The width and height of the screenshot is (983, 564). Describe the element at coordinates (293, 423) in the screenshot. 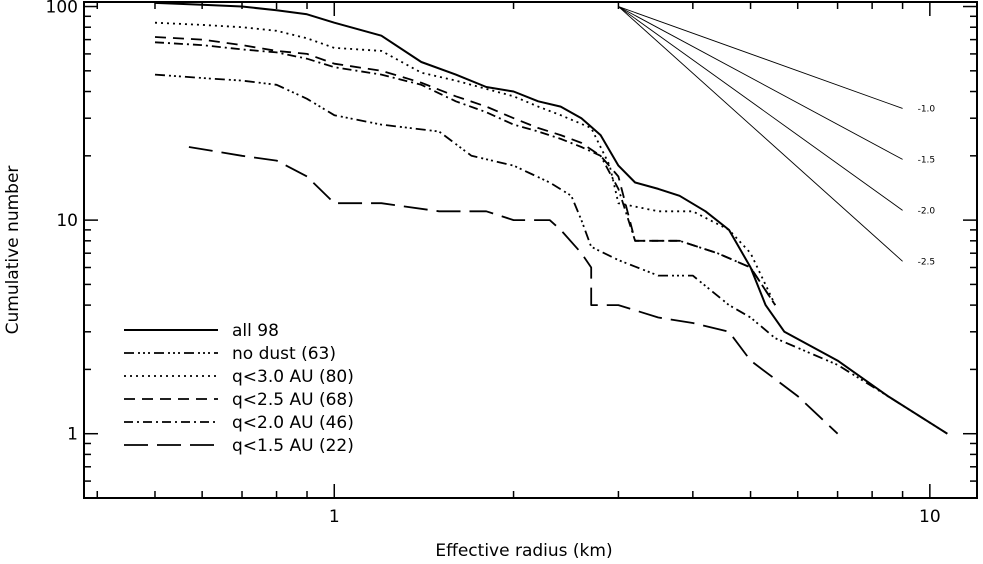

I see `legend-label: q<2.0 AU (46)` at that location.